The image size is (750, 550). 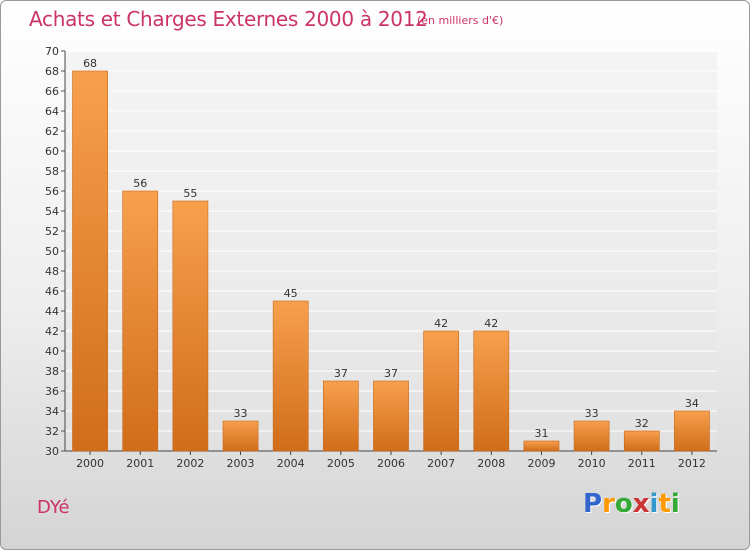 What do you see at coordinates (541, 463) in the screenshot?
I see `x-tick-label: 2009` at bounding box center [541, 463].